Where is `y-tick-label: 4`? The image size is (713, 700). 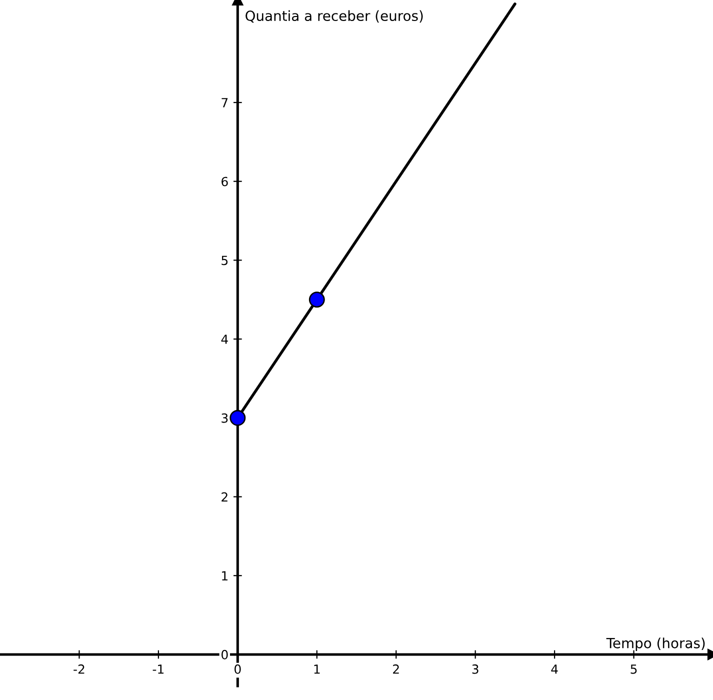
y-tick-label: 4 is located at coordinates (224, 339).